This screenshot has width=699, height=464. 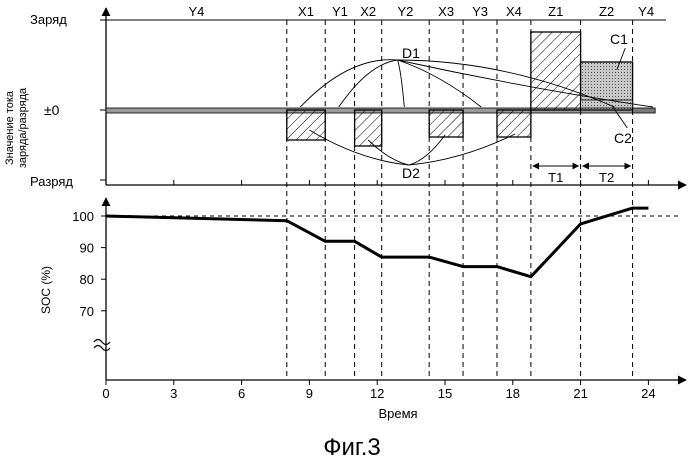 I want to click on level-zero-label: ±0, so click(x=52, y=110).